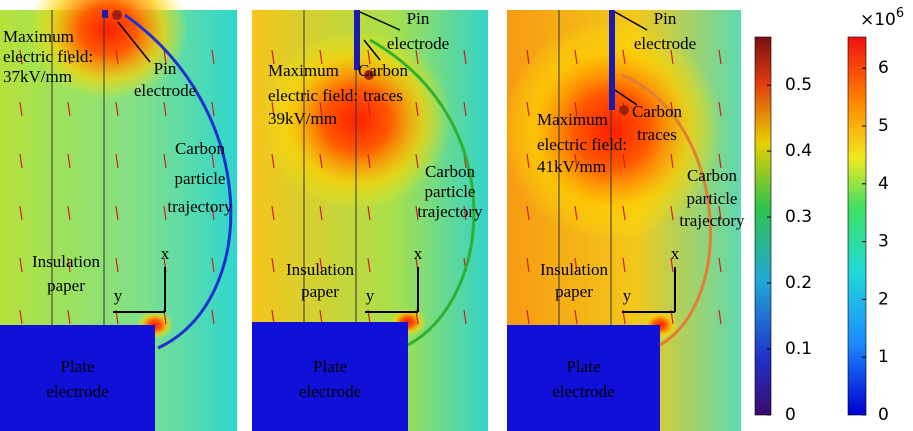  What do you see at coordinates (666, 210) in the screenshot?
I see `particle-trajectory` at bounding box center [666, 210].